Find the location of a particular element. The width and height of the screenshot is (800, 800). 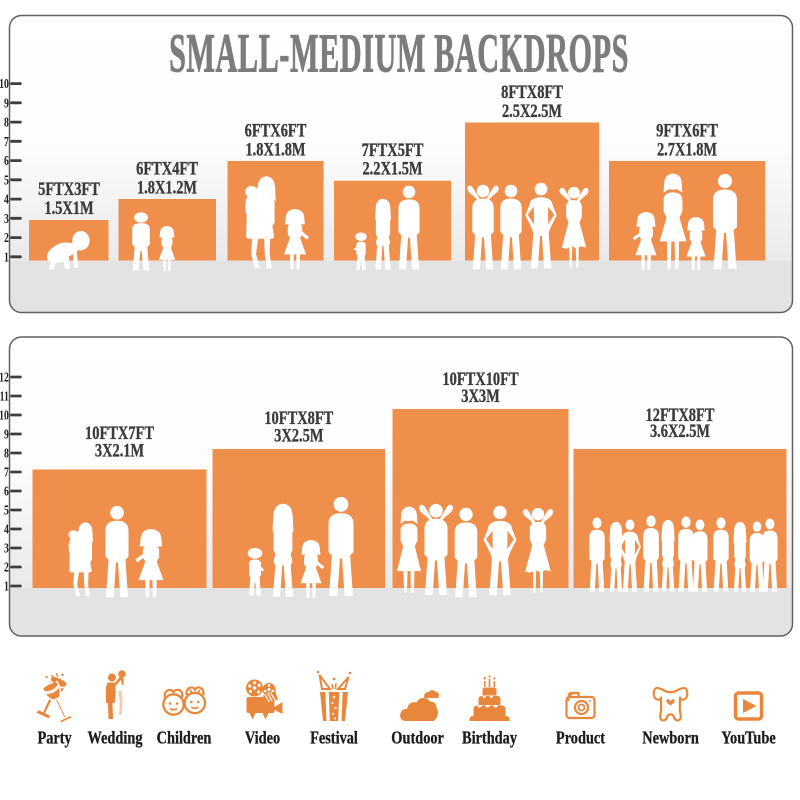

svg-text: Wedding is located at coordinates (114, 738).